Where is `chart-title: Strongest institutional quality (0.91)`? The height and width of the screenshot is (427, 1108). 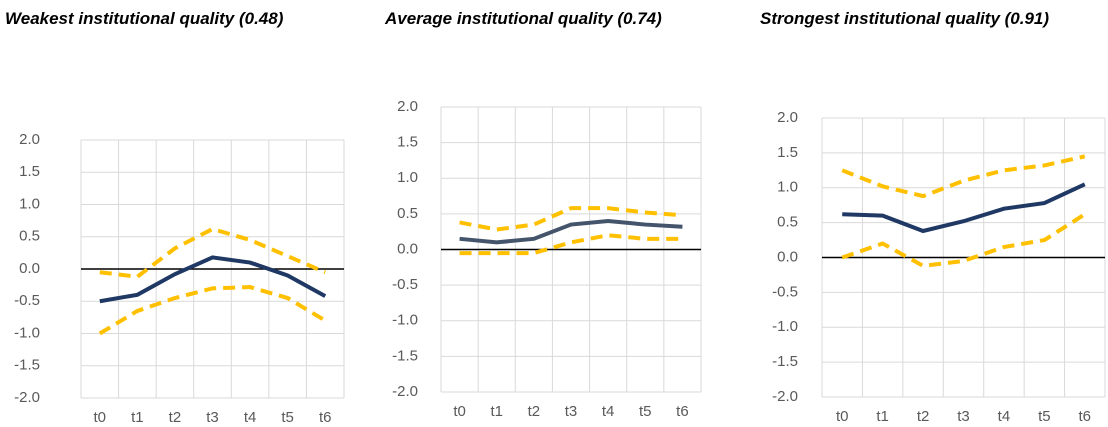
chart-title: Strongest institutional quality (0.91) is located at coordinates (905, 18).